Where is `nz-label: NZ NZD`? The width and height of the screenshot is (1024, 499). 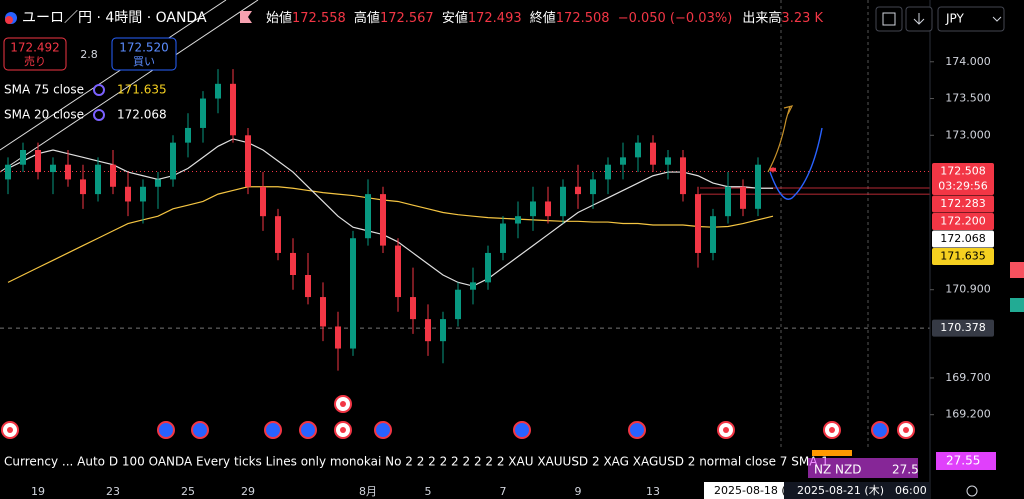
nz-label: NZ NZD is located at coordinates (837, 470).